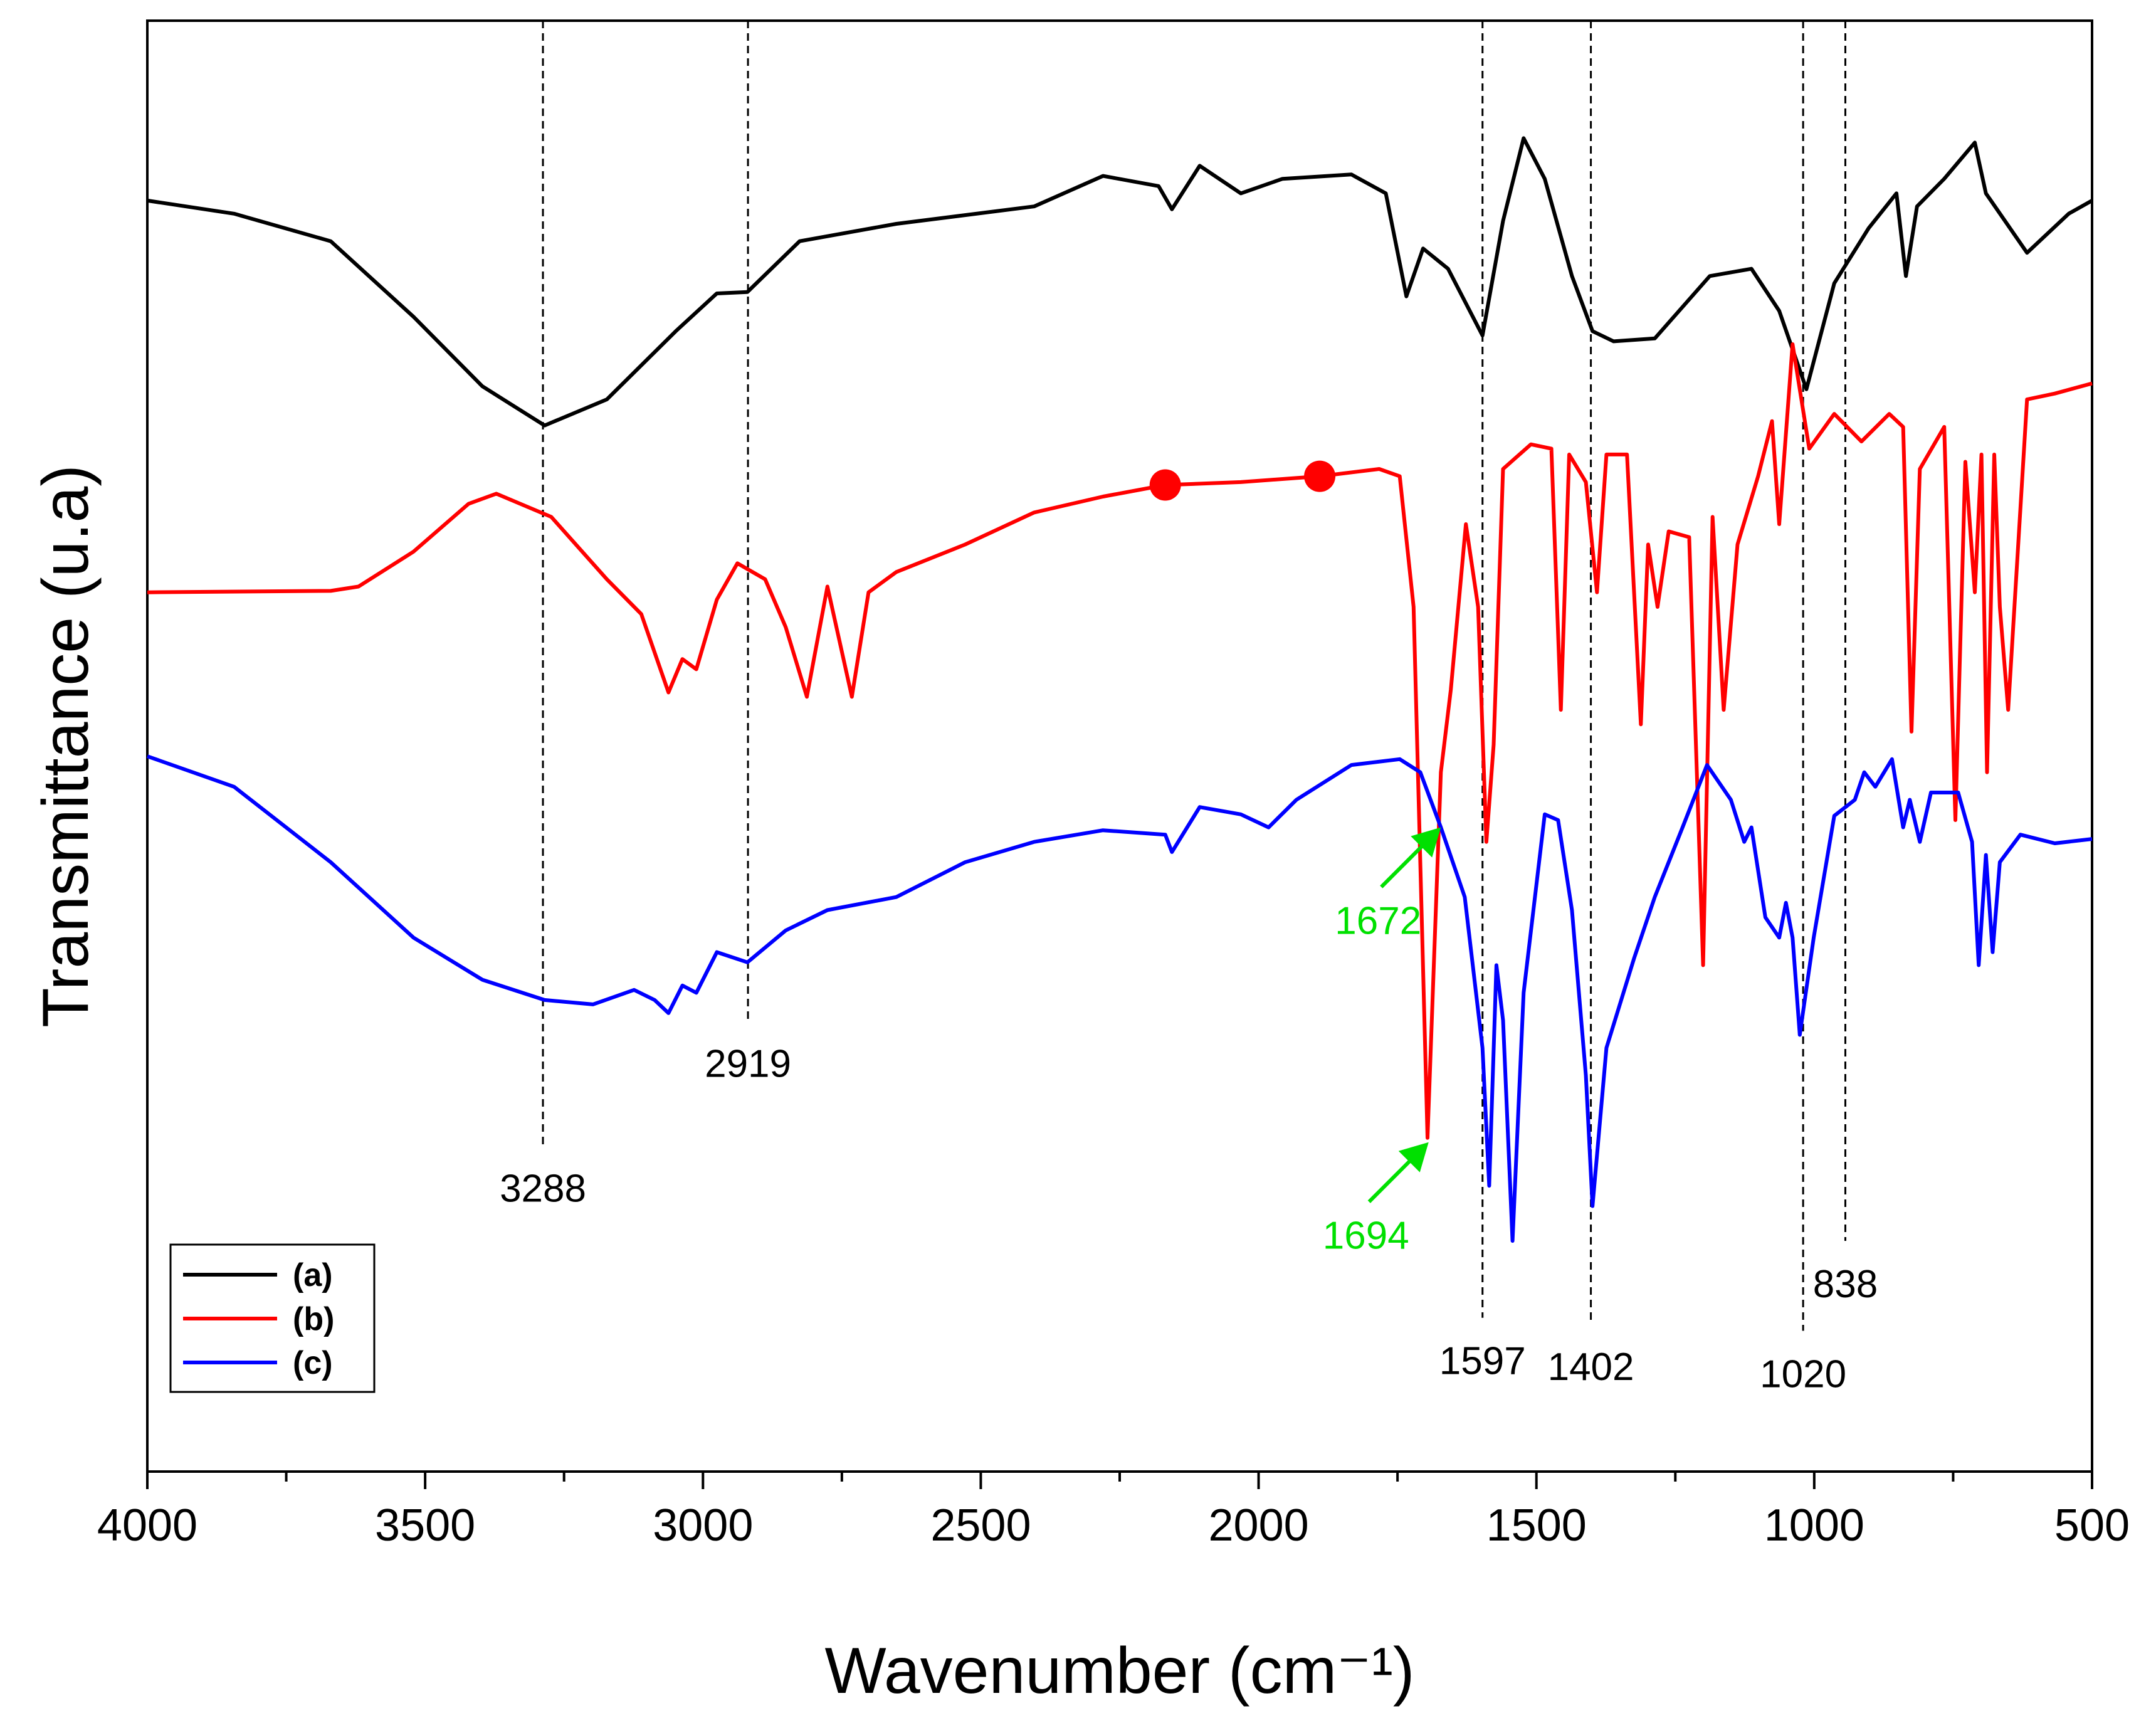  What do you see at coordinates (313, 1319) in the screenshot?
I see `legend-label: (b)` at bounding box center [313, 1319].